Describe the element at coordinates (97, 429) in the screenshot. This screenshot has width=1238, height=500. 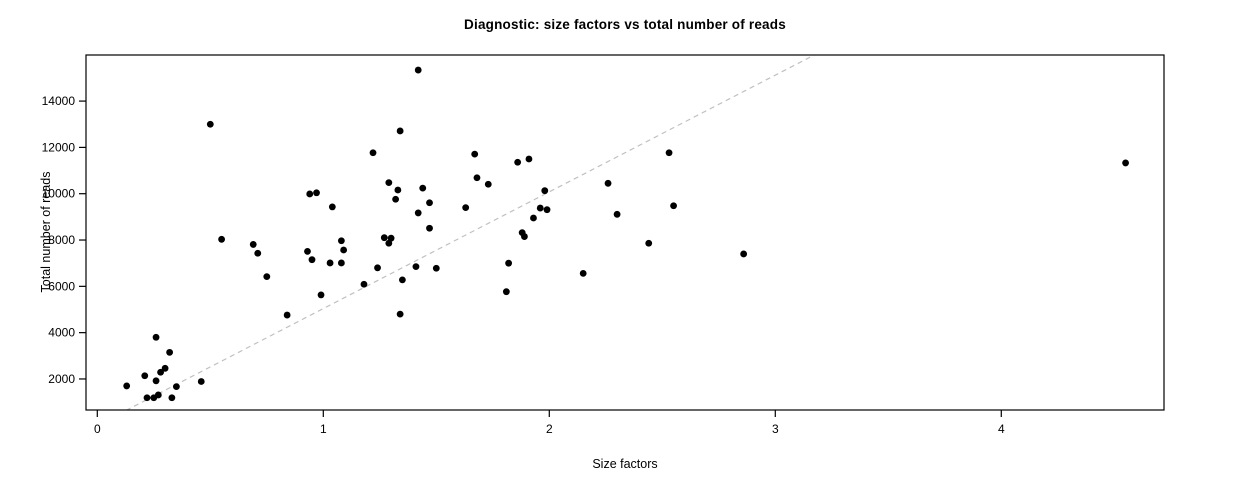
I see `x-tick-label: 0` at that location.